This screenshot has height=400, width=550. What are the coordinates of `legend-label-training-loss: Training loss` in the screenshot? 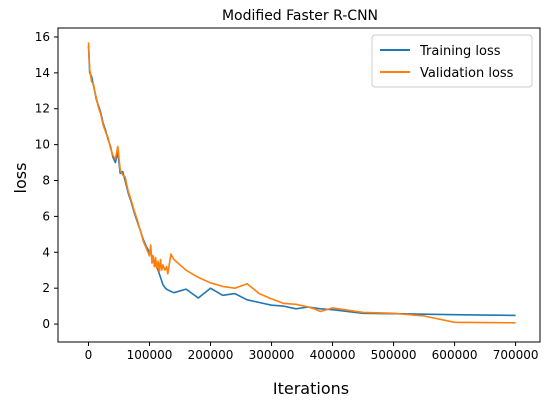 It's located at (460, 51).